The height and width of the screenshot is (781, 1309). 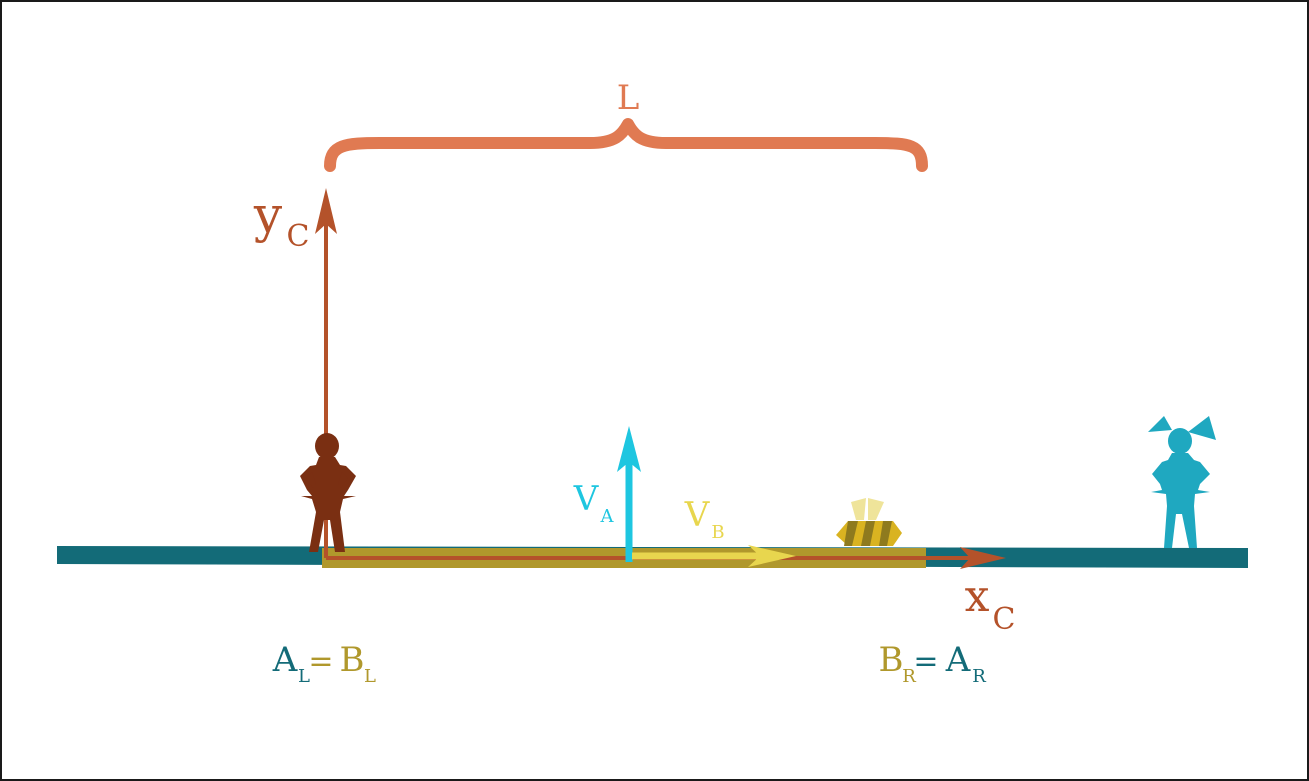 I want to click on velocity-a-label: V, so click(x=586, y=499).